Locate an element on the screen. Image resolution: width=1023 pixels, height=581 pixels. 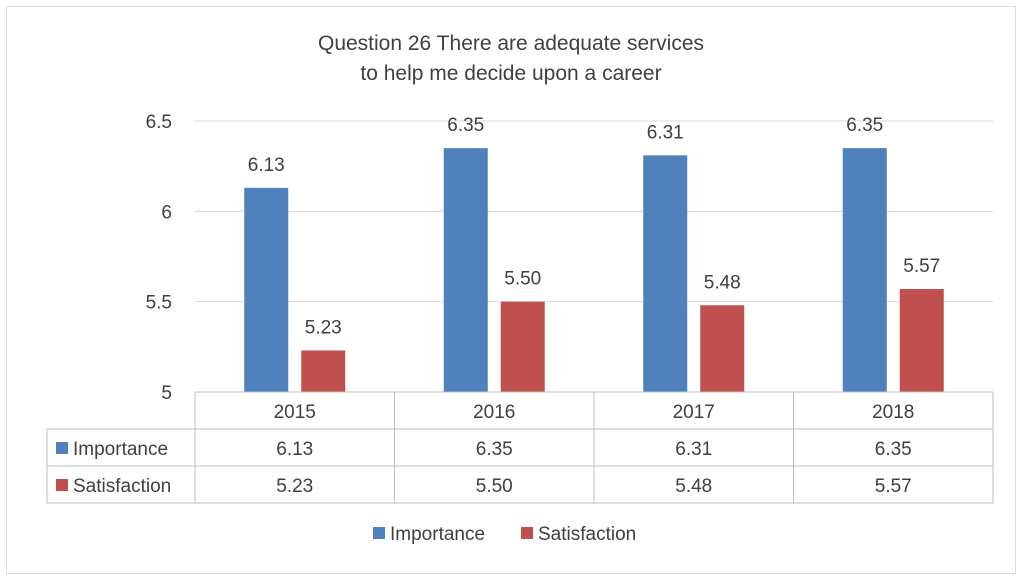
bar-satisfaction-2016 is located at coordinates (522, 346).